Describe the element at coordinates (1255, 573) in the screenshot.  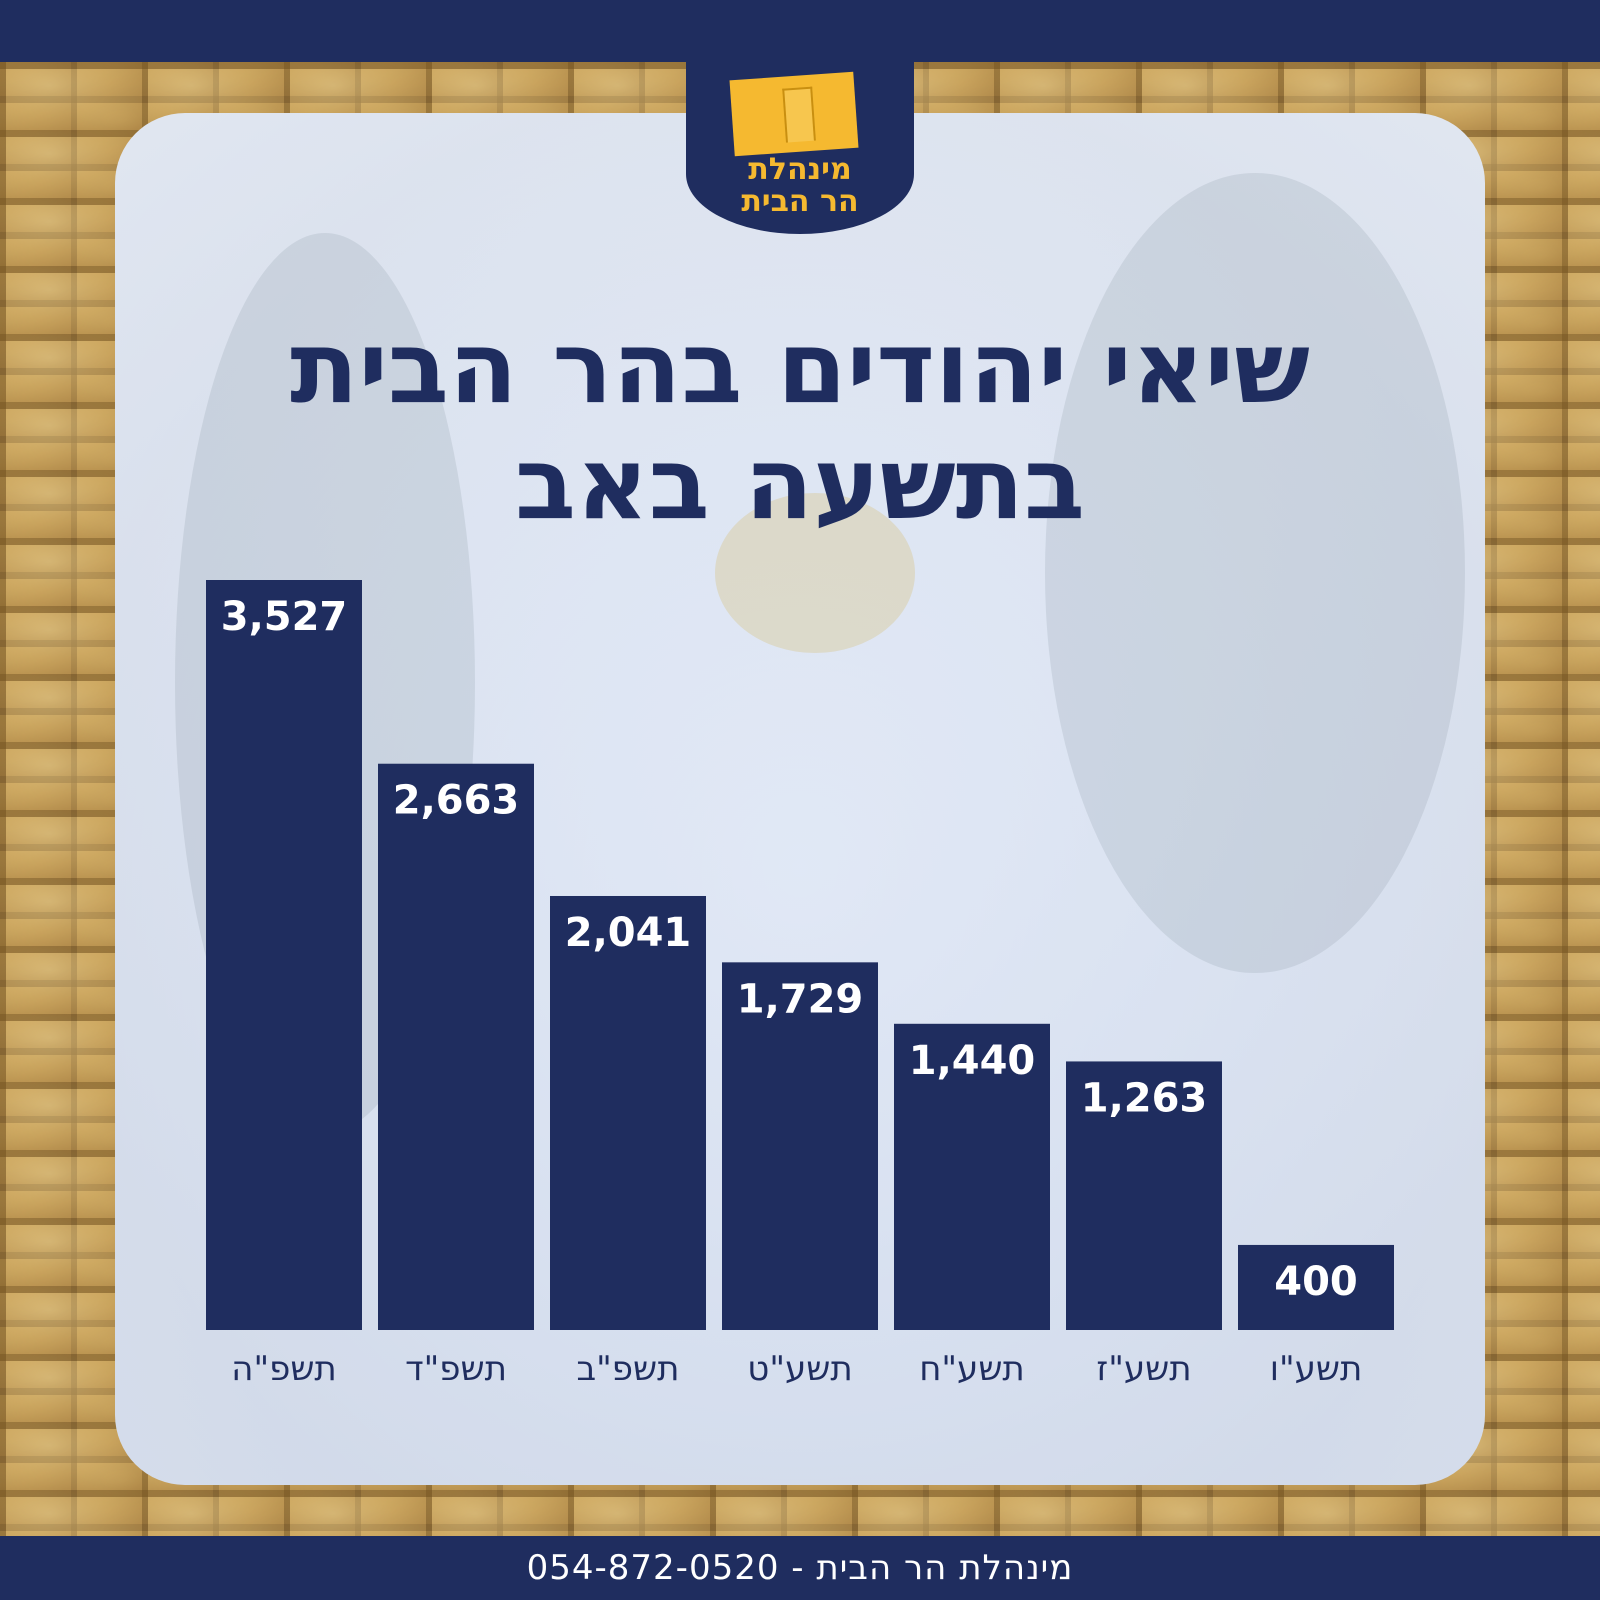
I see `tree-shape` at that location.